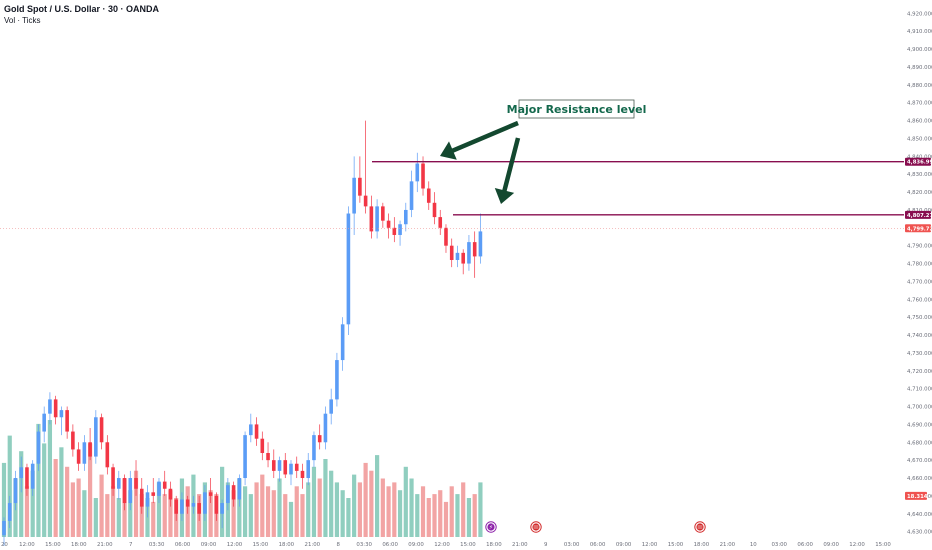 The height and width of the screenshot is (550, 932). Describe the element at coordinates (491, 527) in the screenshot. I see `lightning-icon: ⚡` at that location.